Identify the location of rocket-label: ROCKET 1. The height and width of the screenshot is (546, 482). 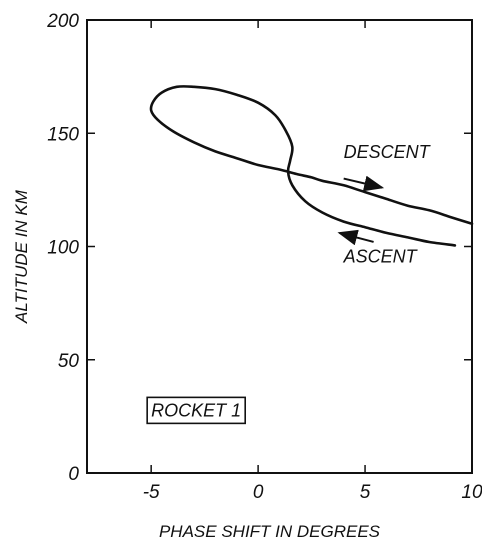
(196, 410).